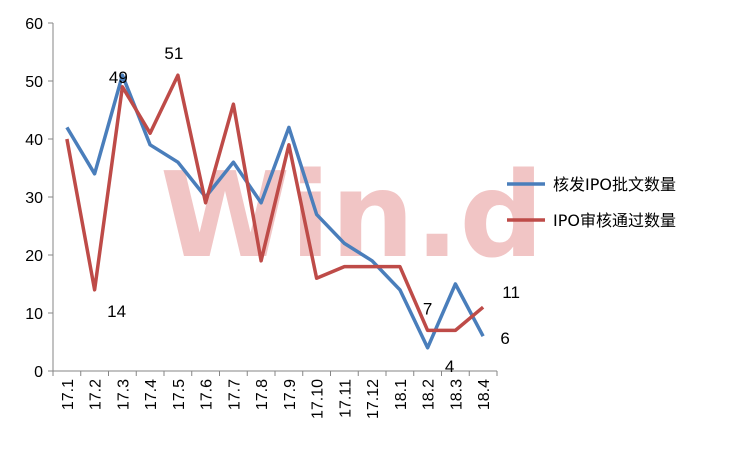 The height and width of the screenshot is (450, 750). I want to click on x-tick-label: 17.12, so click(373, 399).